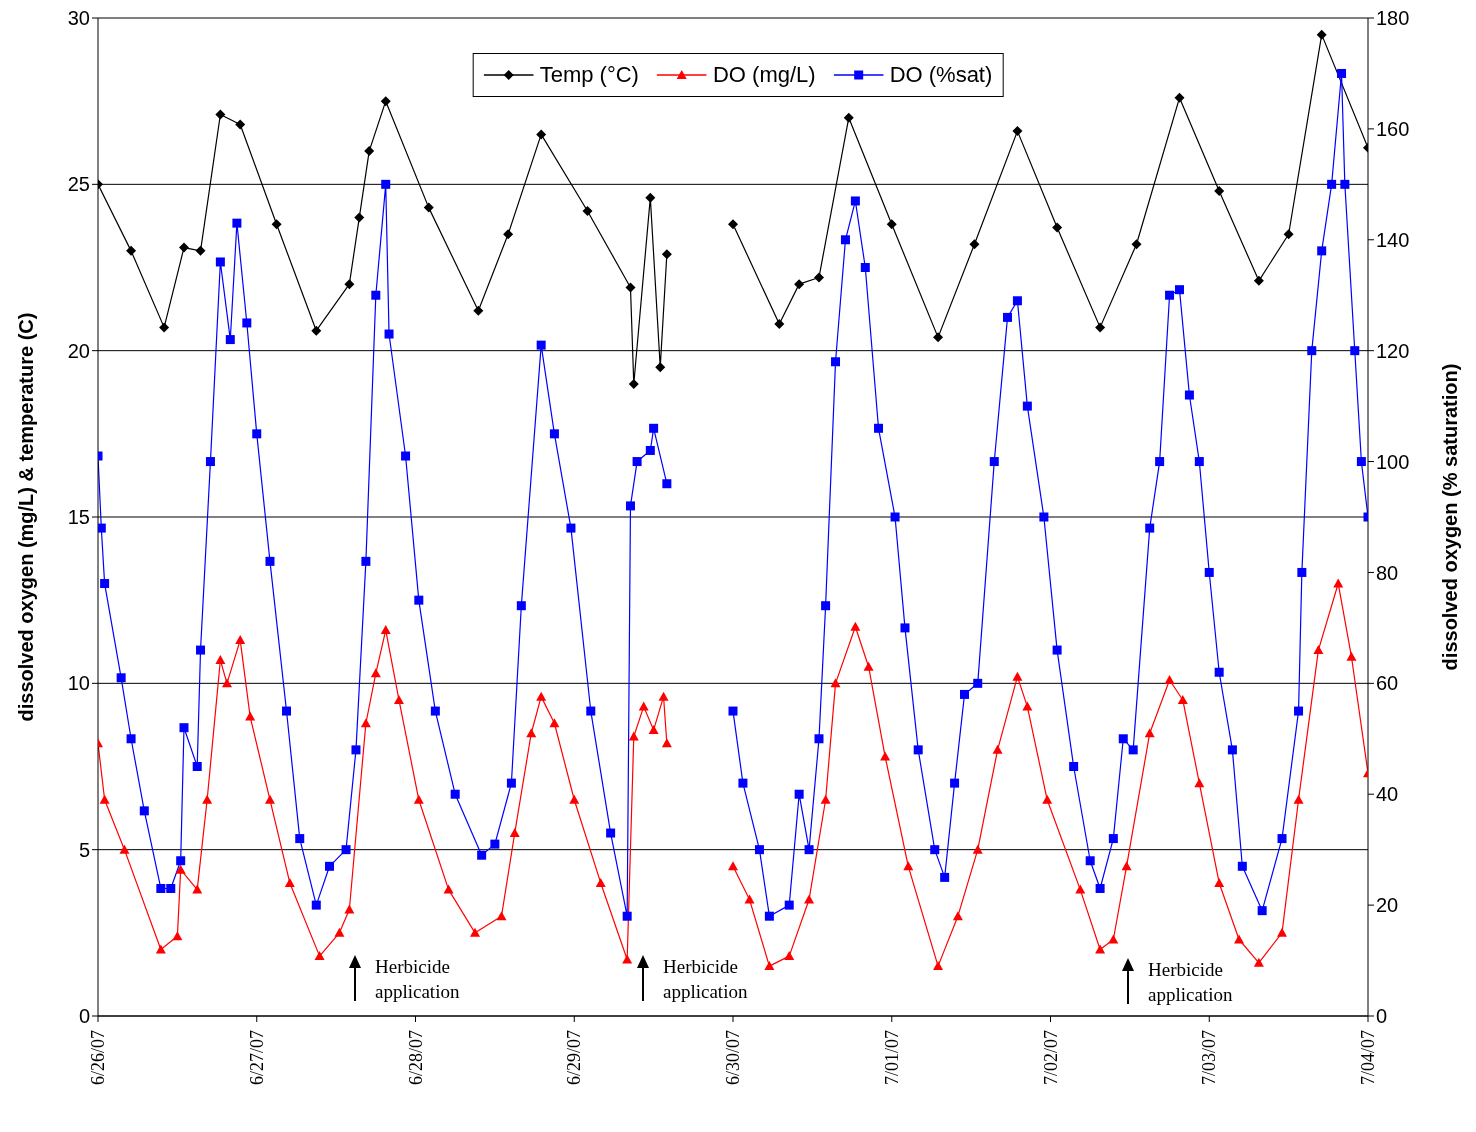 Image resolution: width=1476 pixels, height=1132 pixels. Describe the element at coordinates (764, 75) in the screenshot. I see `legend-label: DO (mg/L)` at that location.